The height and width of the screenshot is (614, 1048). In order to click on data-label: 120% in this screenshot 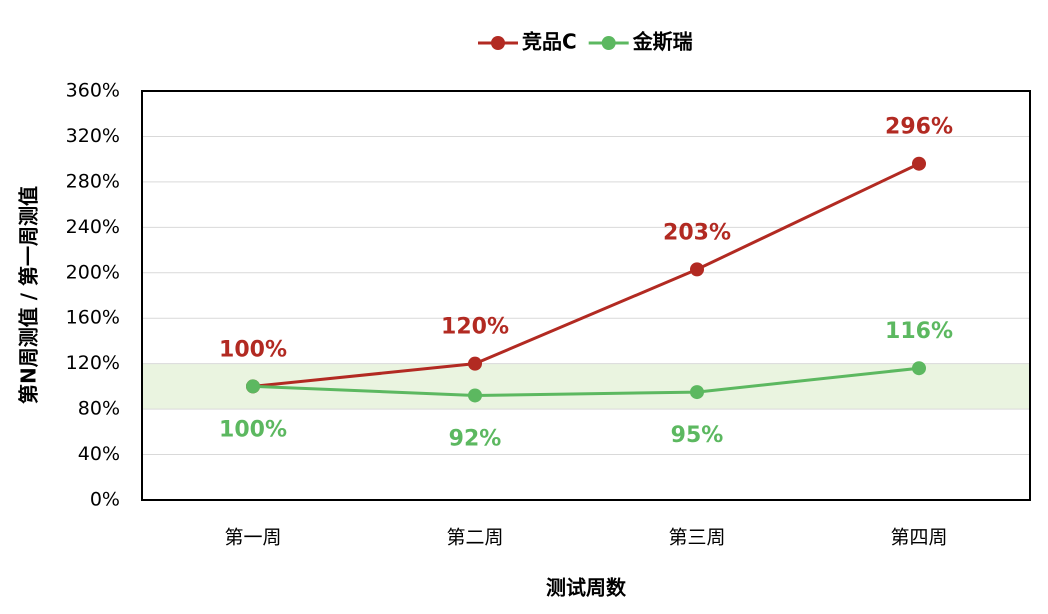, I will do `click(475, 327)`.